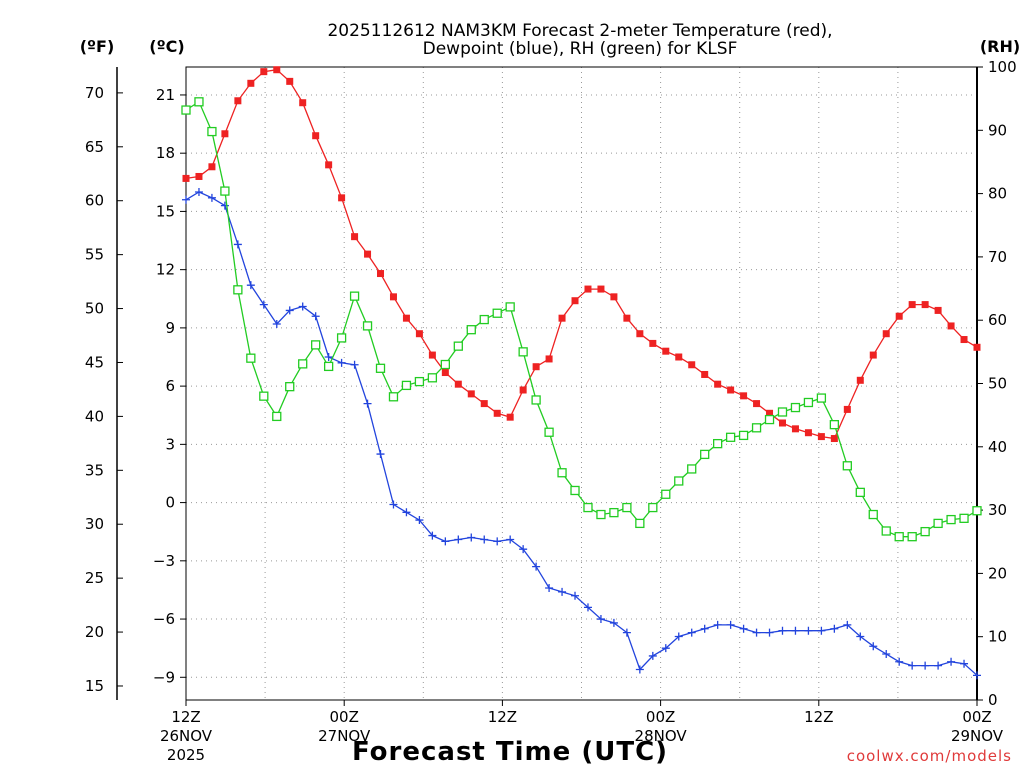 This screenshot has width=1024, height=768. What do you see at coordinates (170, 386) in the screenshot?
I see `celsius-tick-label: 6` at bounding box center [170, 386].